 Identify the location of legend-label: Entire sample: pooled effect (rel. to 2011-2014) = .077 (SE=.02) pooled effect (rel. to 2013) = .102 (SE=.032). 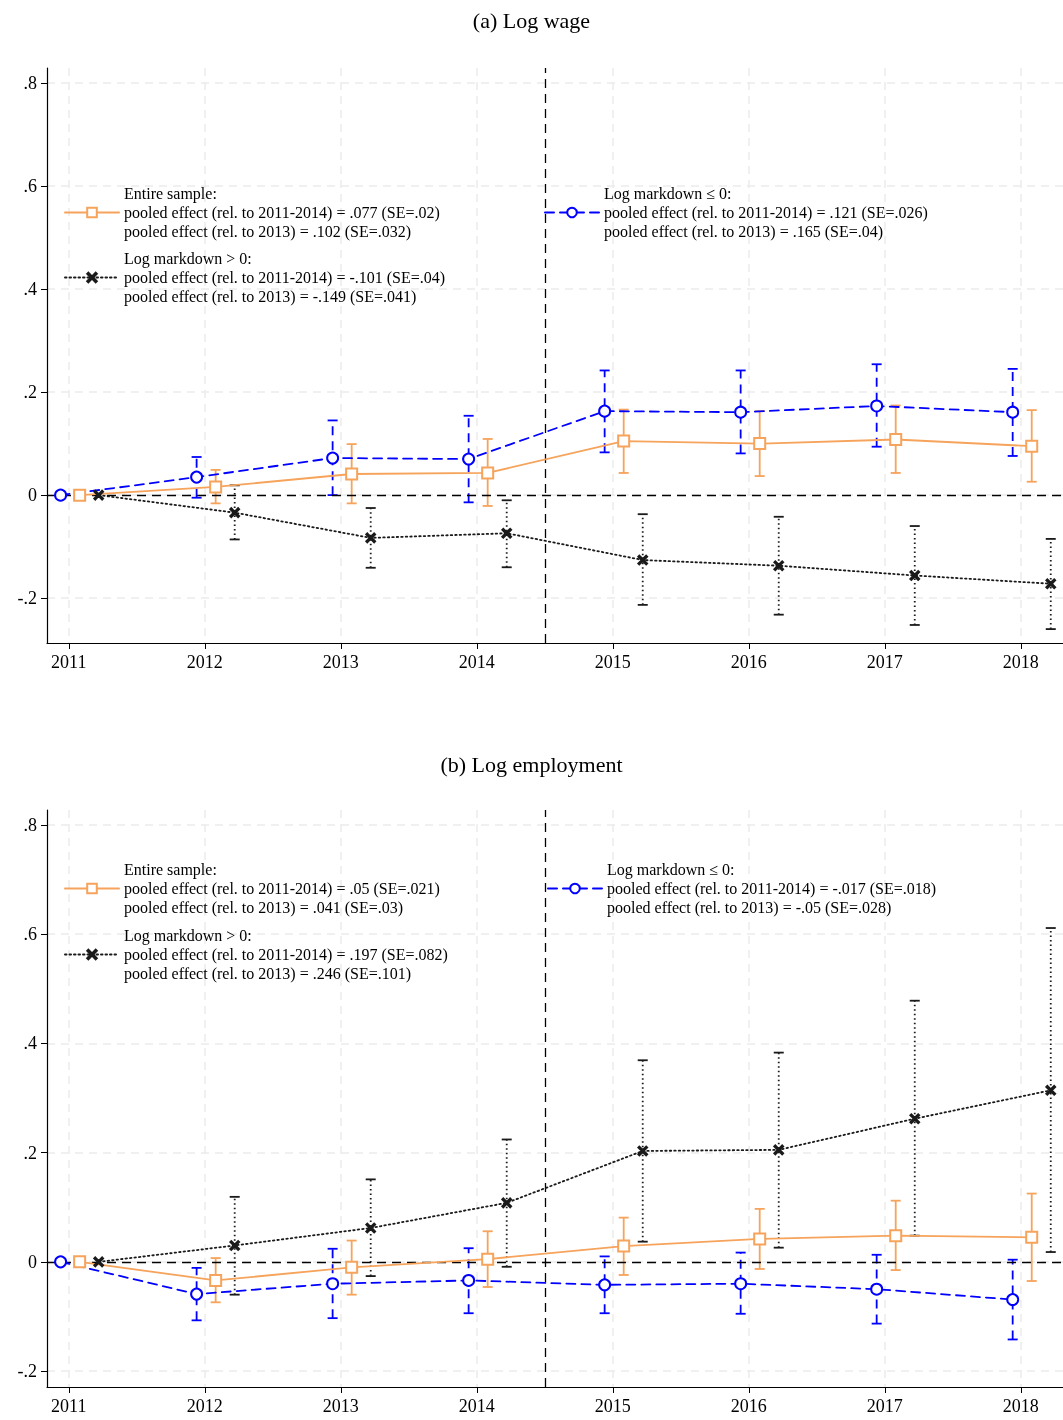
(282, 213).